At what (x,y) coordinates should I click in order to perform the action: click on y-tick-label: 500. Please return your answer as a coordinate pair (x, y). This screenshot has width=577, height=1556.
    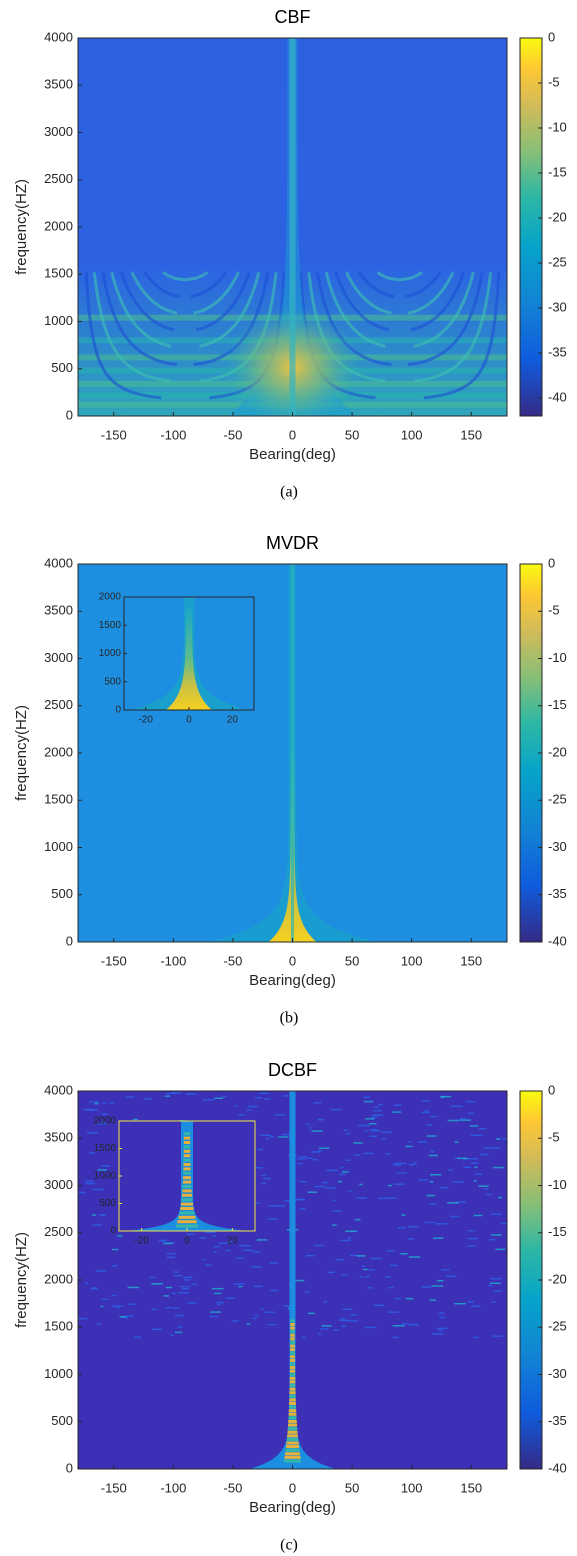
    Looking at the image, I should click on (62, 1420).